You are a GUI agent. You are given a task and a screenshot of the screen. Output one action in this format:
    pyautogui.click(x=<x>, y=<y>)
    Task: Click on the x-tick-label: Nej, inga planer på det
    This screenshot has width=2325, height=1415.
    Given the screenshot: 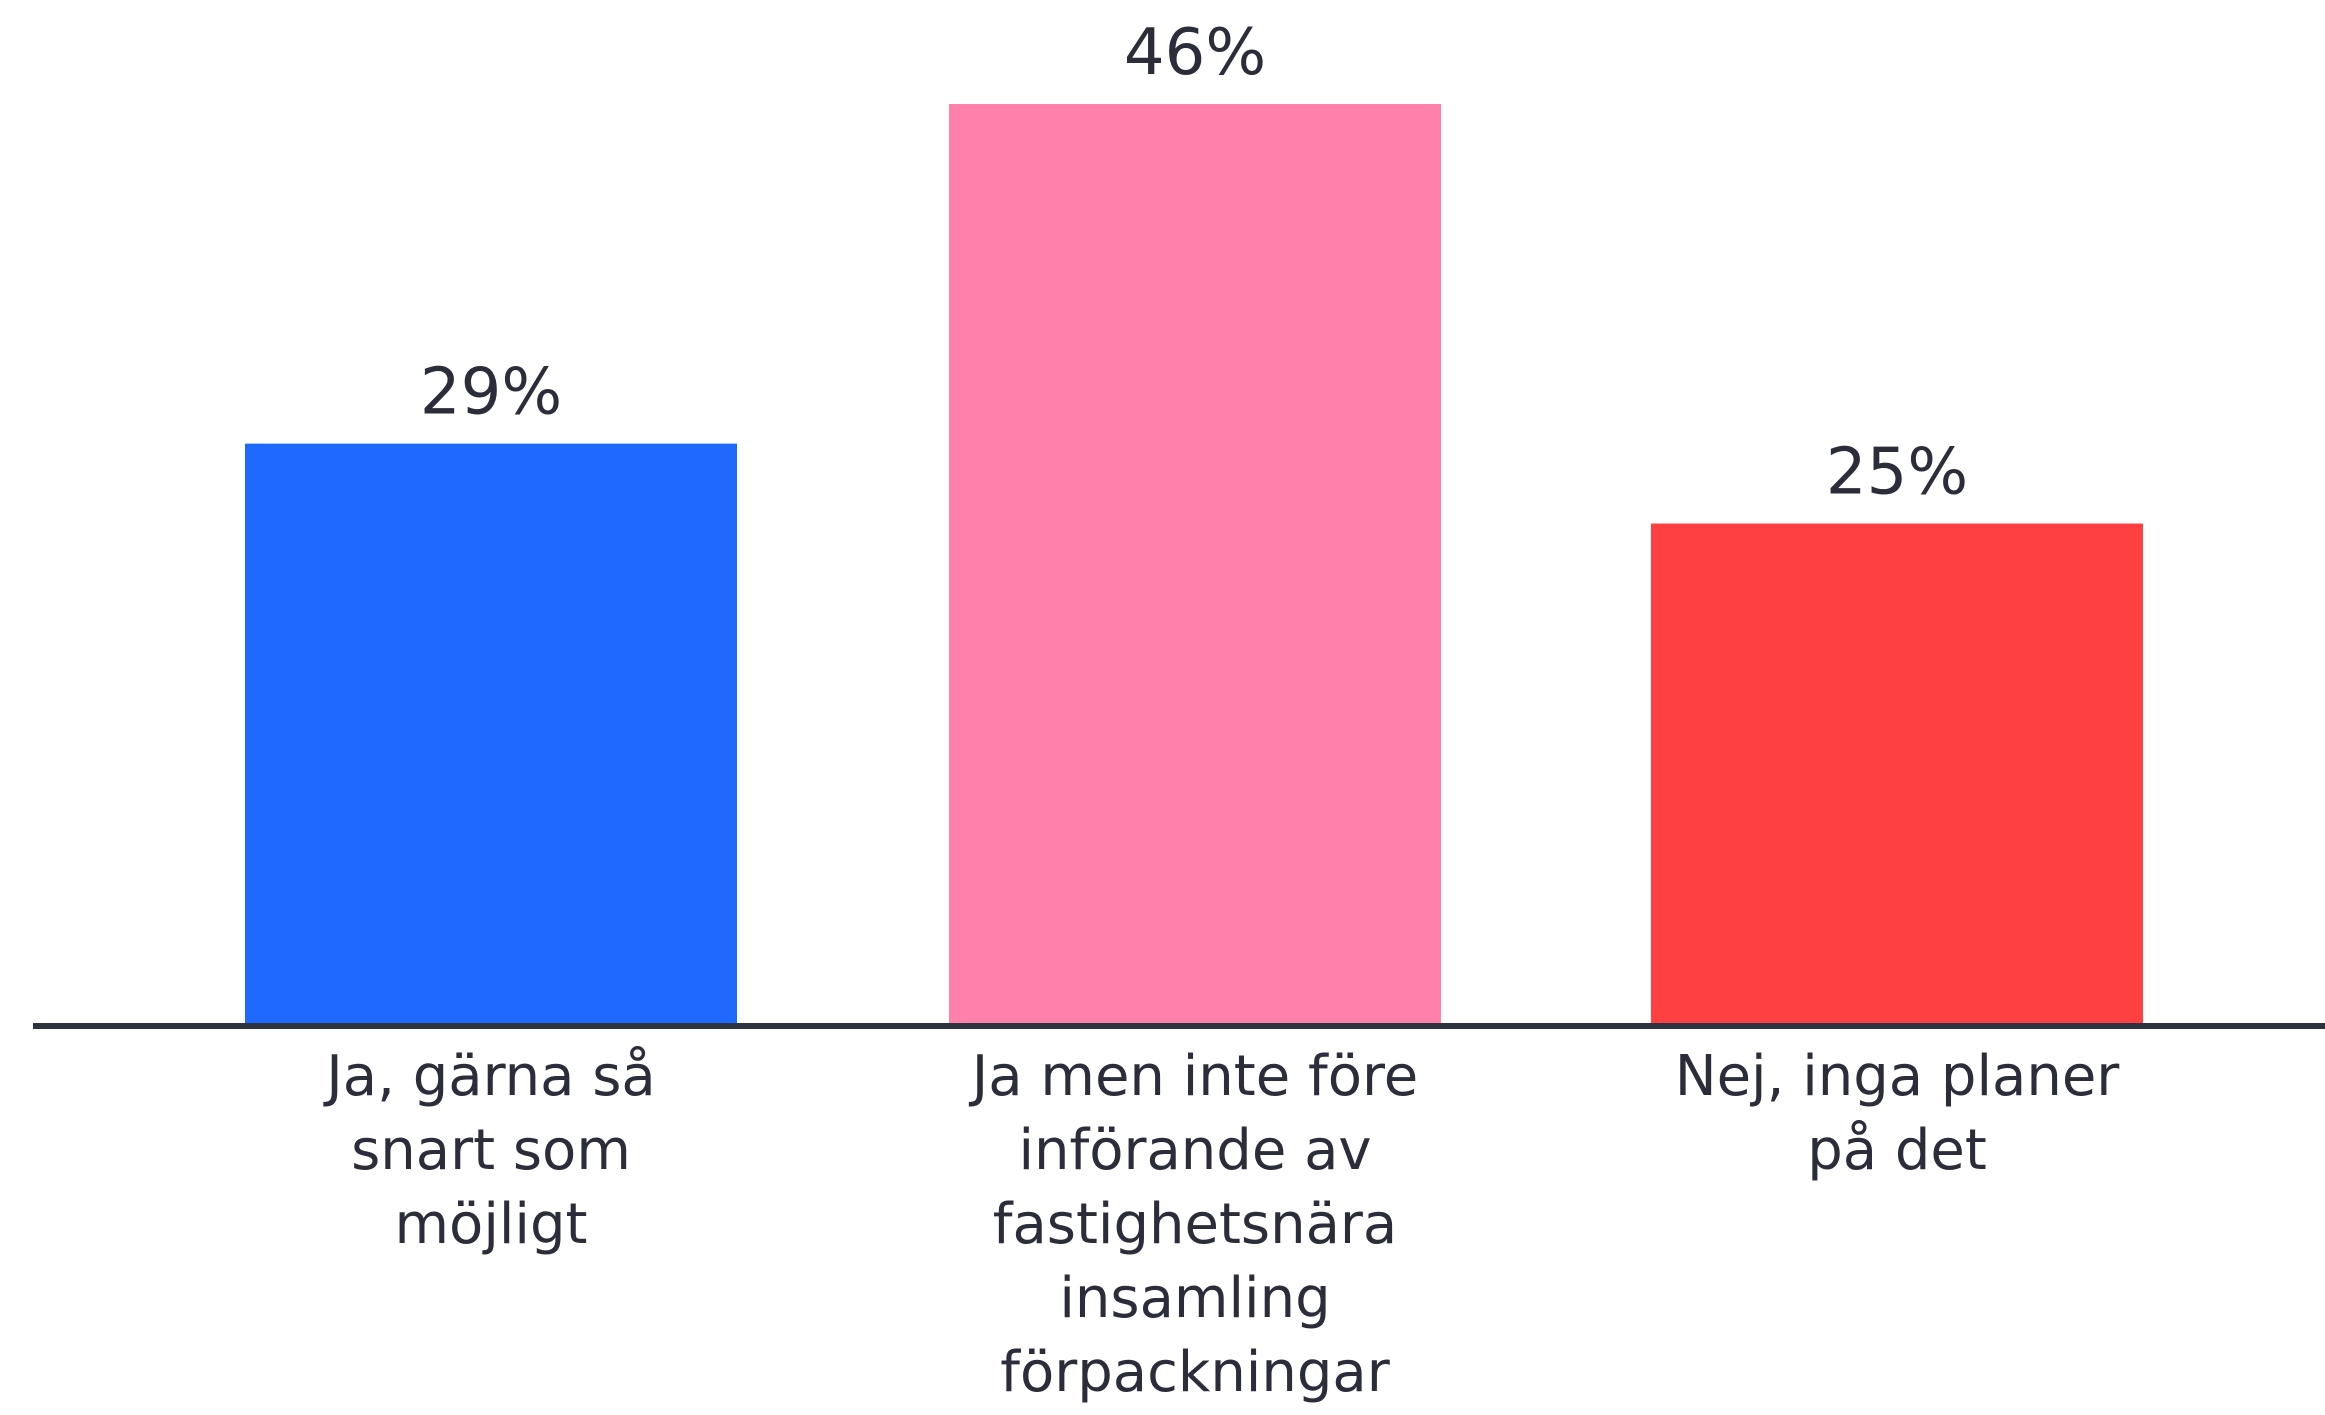 What is the action you would take?
    pyautogui.click(x=1897, y=1113)
    